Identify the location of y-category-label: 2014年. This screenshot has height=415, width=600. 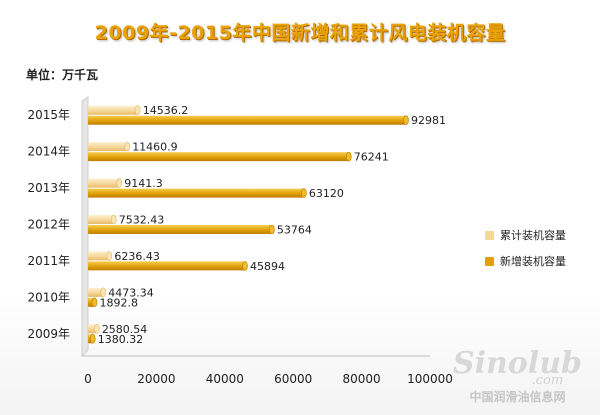
(48, 152).